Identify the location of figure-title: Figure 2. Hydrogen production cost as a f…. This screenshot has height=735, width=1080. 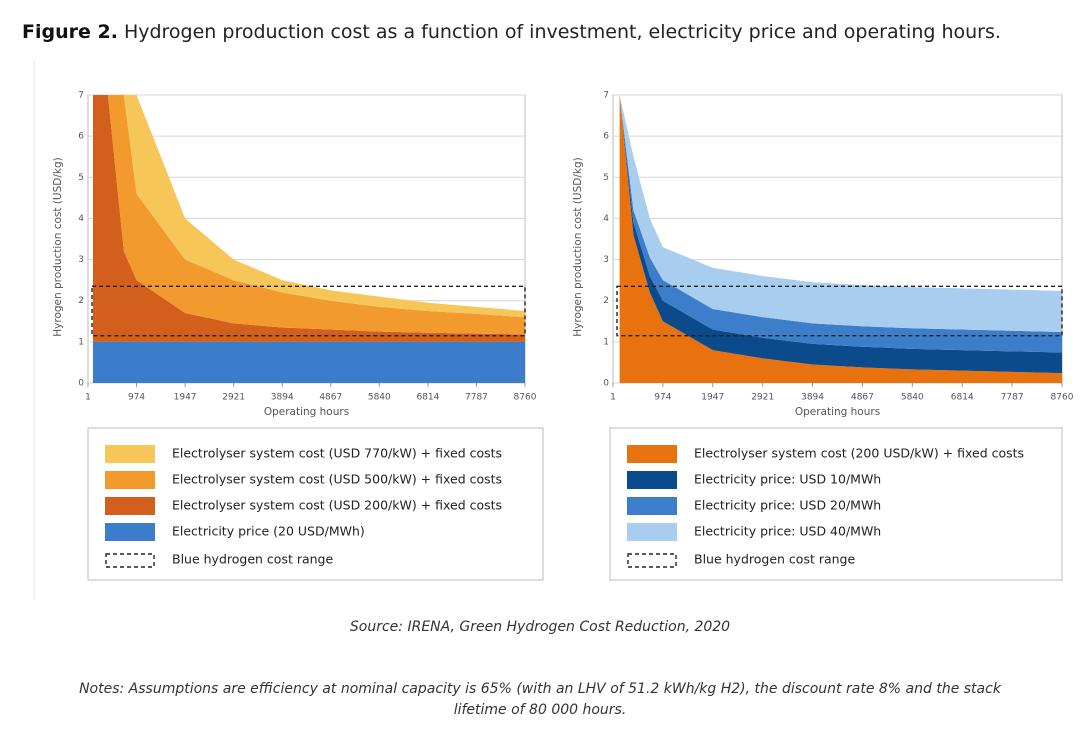
(511, 32).